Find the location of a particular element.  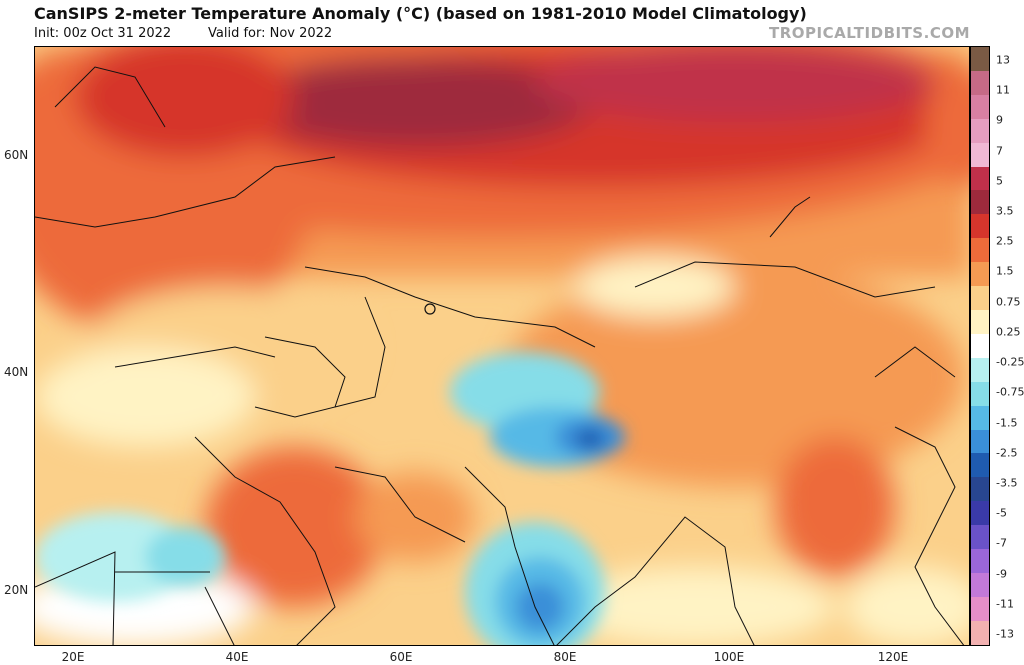

lat-label-20n: 20N is located at coordinates (16, 590).